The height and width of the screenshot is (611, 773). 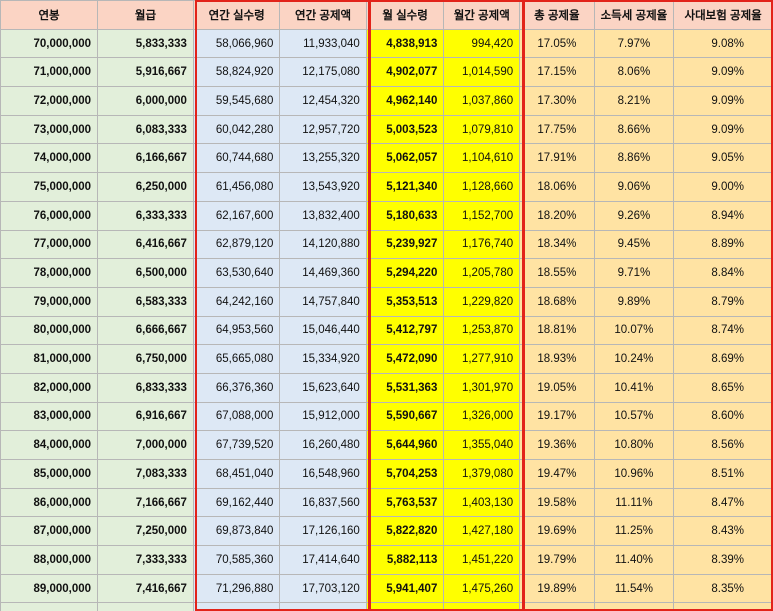 I want to click on cell-monthly-net: 5,995,700, so click(x=405, y=606).